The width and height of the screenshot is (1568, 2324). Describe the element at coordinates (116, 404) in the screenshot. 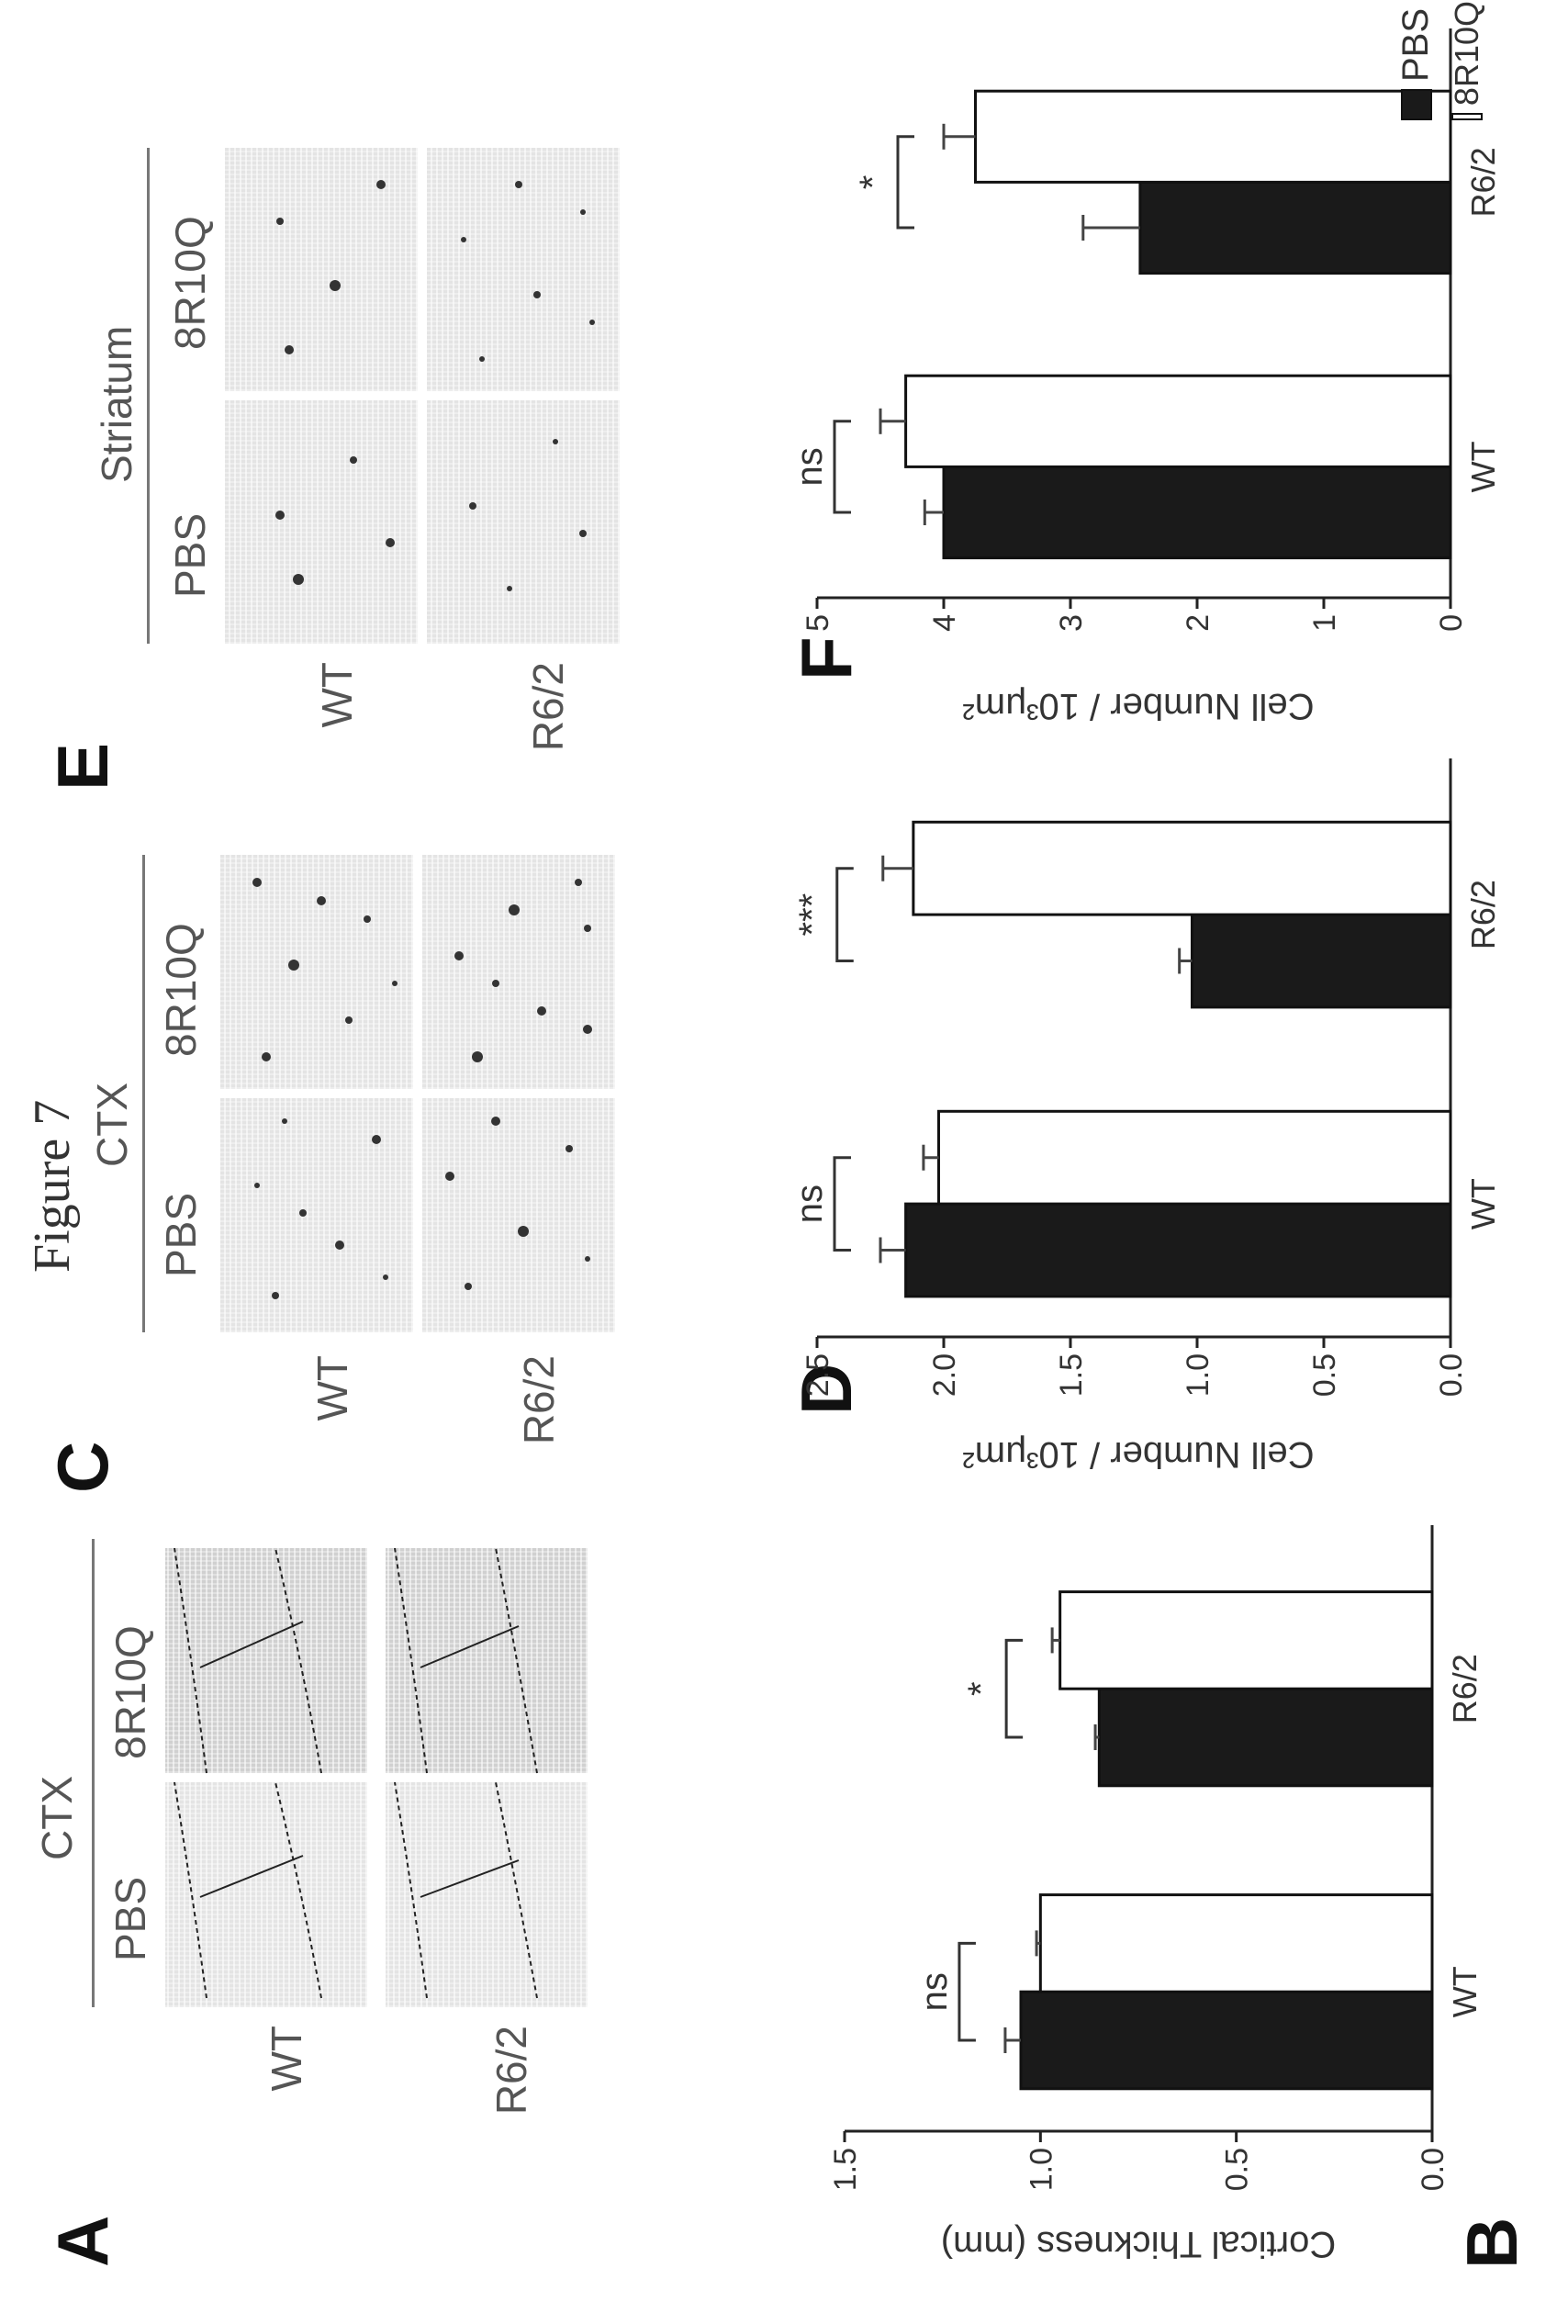

I see `panel-e-region: Striatum` at that location.